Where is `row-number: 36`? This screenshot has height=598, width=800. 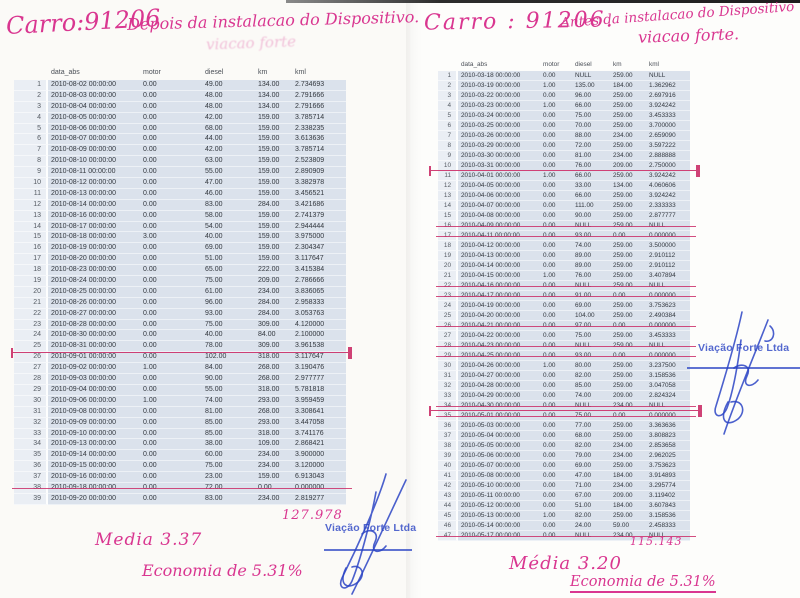 row-number: 36 is located at coordinates (448, 426).